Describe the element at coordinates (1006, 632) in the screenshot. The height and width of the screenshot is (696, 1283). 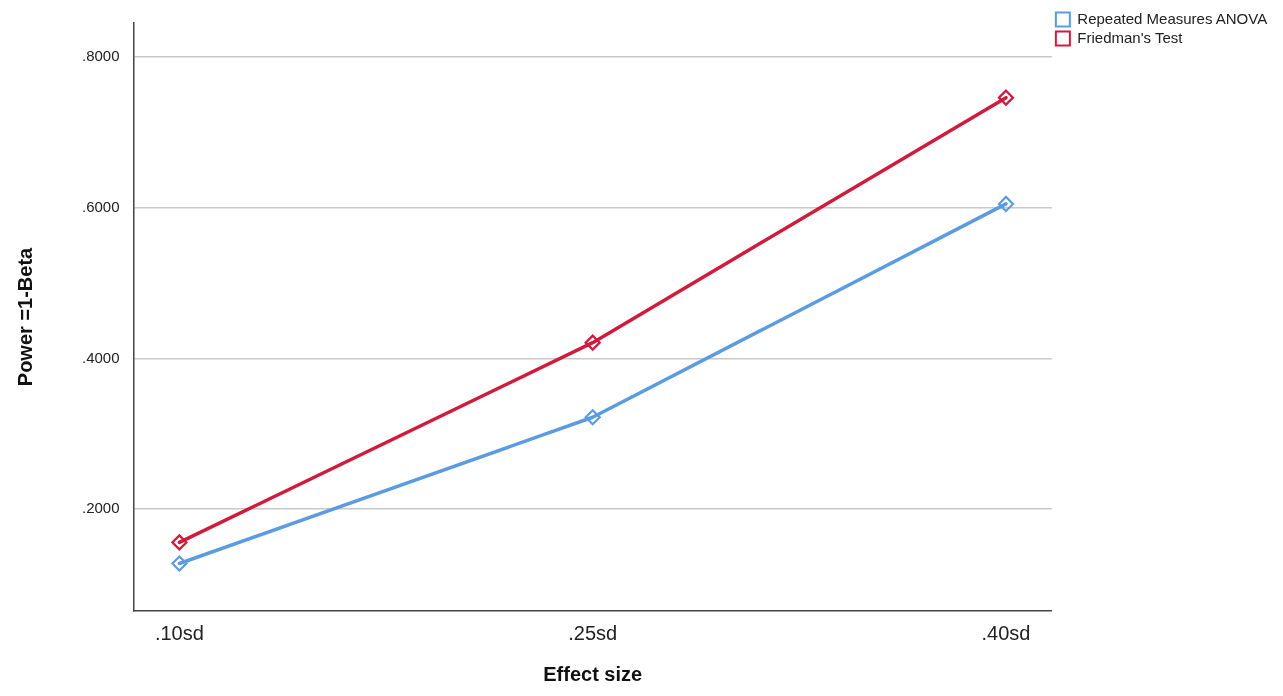
I see `x-tick-label: .40sd` at that location.